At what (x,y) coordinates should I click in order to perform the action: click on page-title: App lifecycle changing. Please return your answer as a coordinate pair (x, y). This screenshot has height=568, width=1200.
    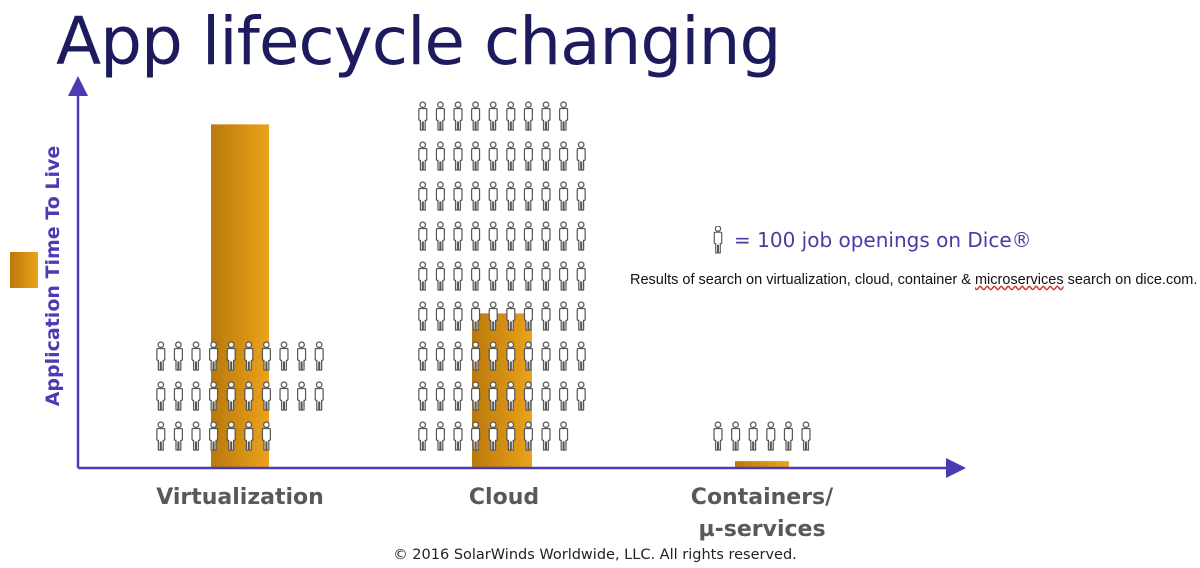
    Looking at the image, I should click on (418, 41).